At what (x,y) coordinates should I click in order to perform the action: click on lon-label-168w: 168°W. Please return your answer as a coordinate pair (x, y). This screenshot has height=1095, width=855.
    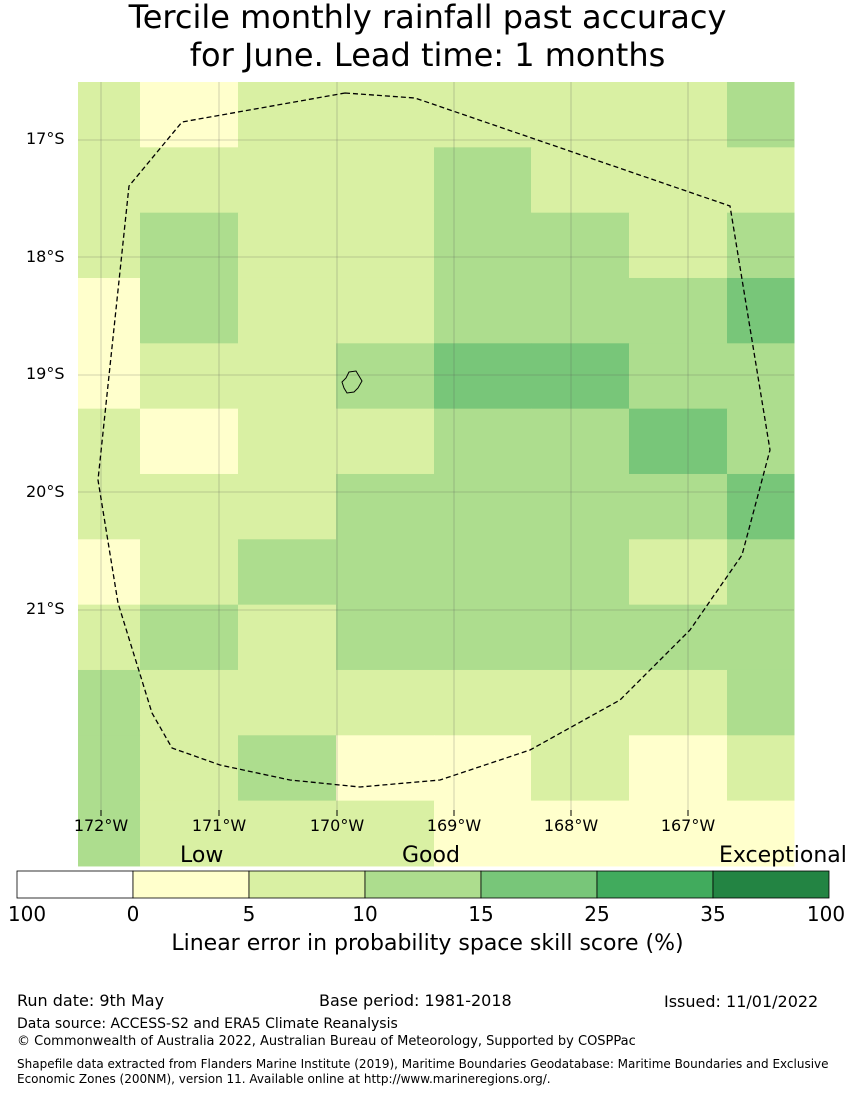
    Looking at the image, I should click on (571, 825).